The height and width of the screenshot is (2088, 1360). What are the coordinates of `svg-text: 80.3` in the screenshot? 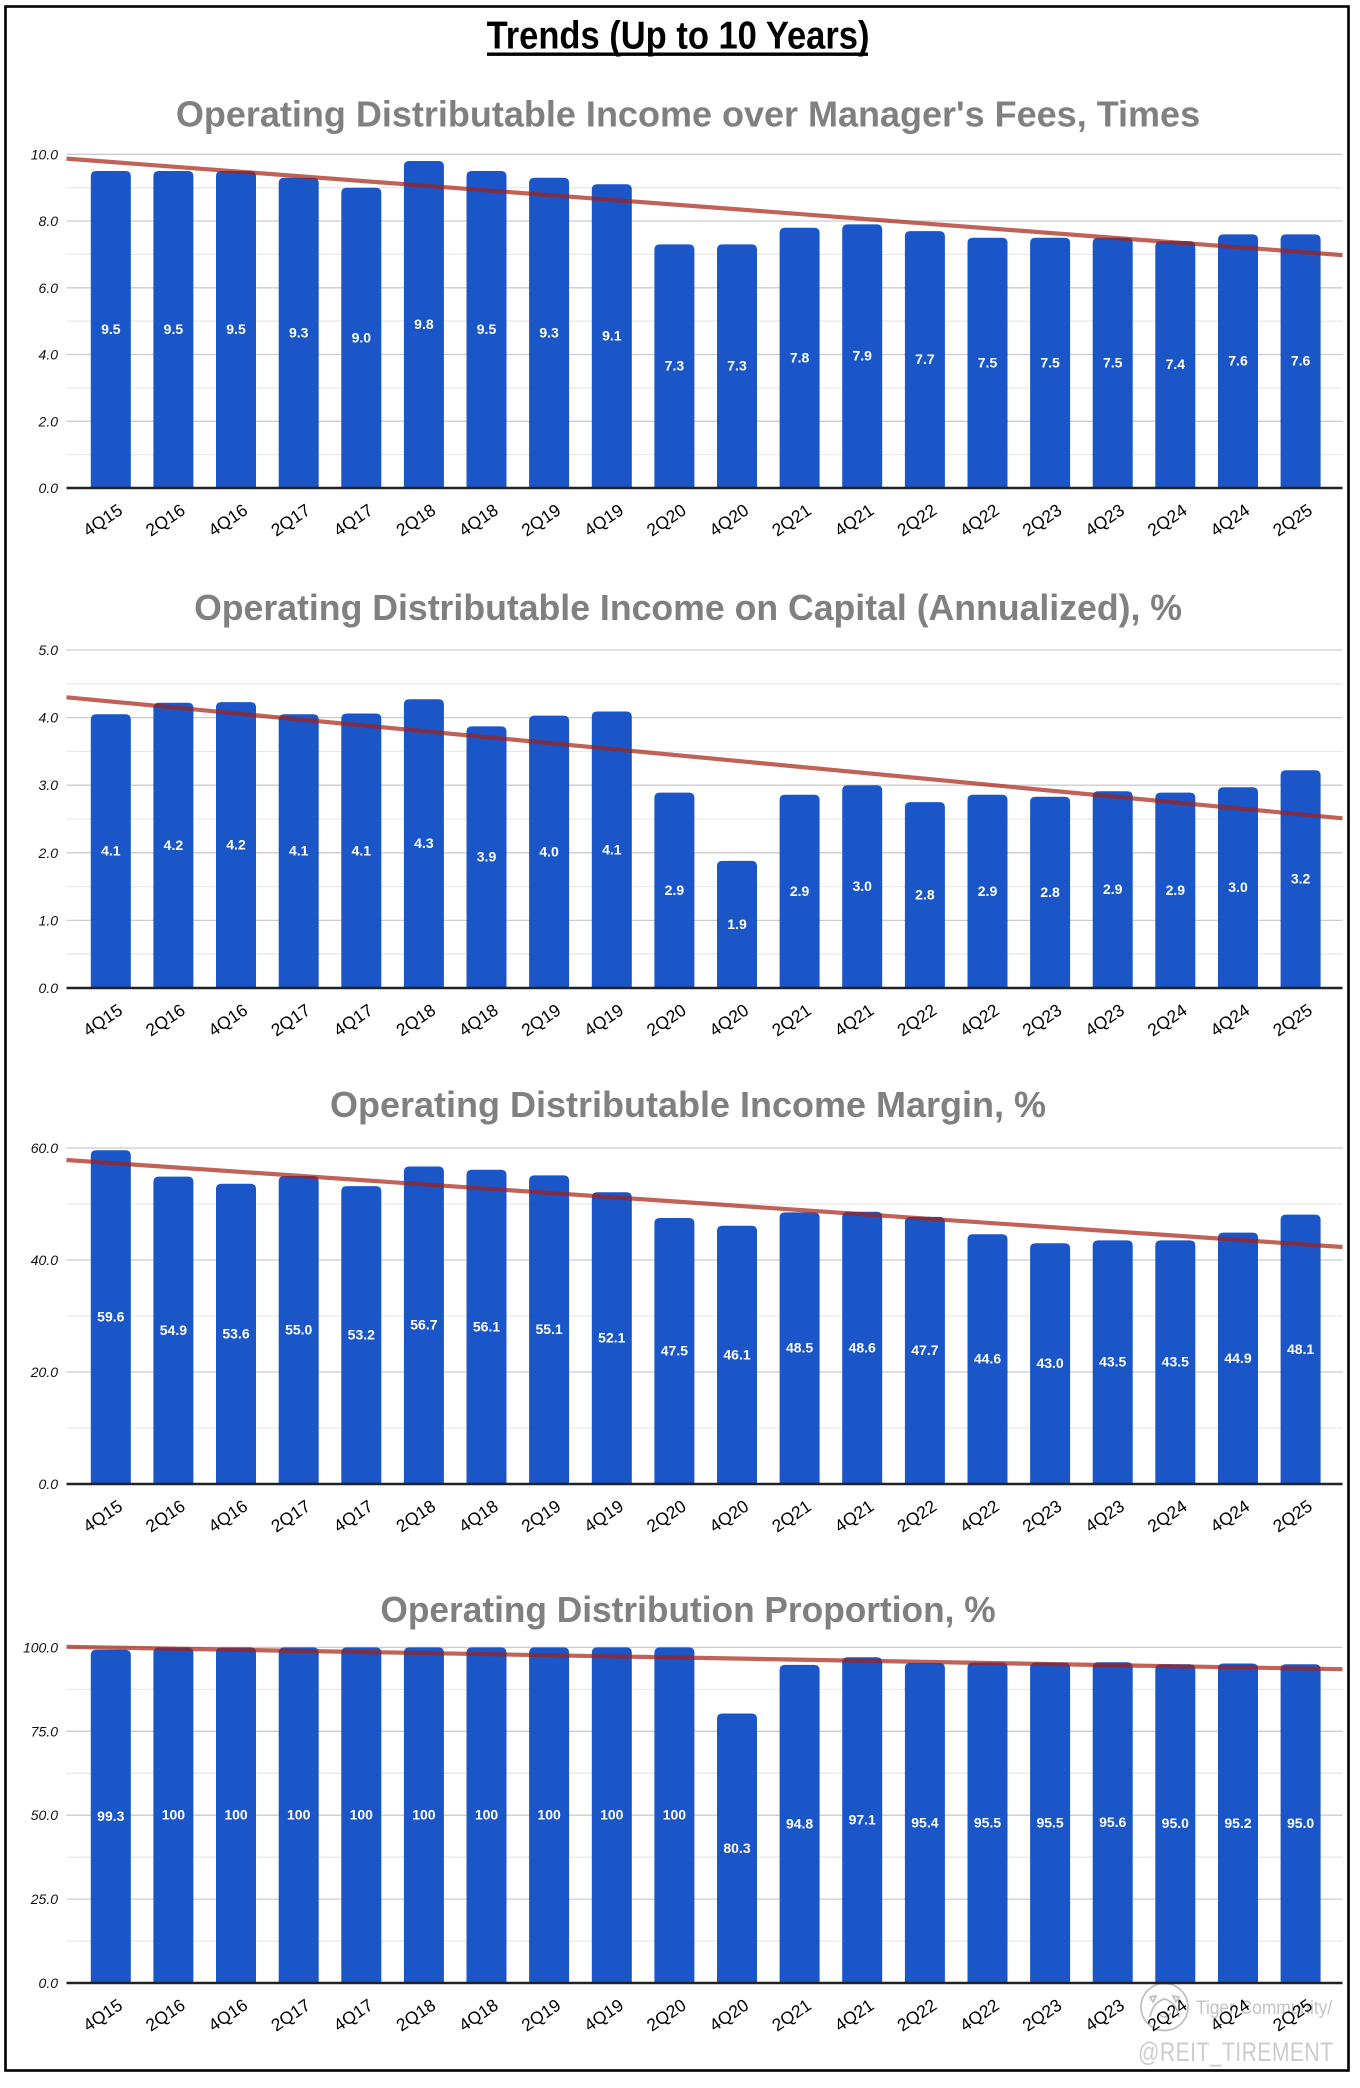 It's located at (736, 1848).